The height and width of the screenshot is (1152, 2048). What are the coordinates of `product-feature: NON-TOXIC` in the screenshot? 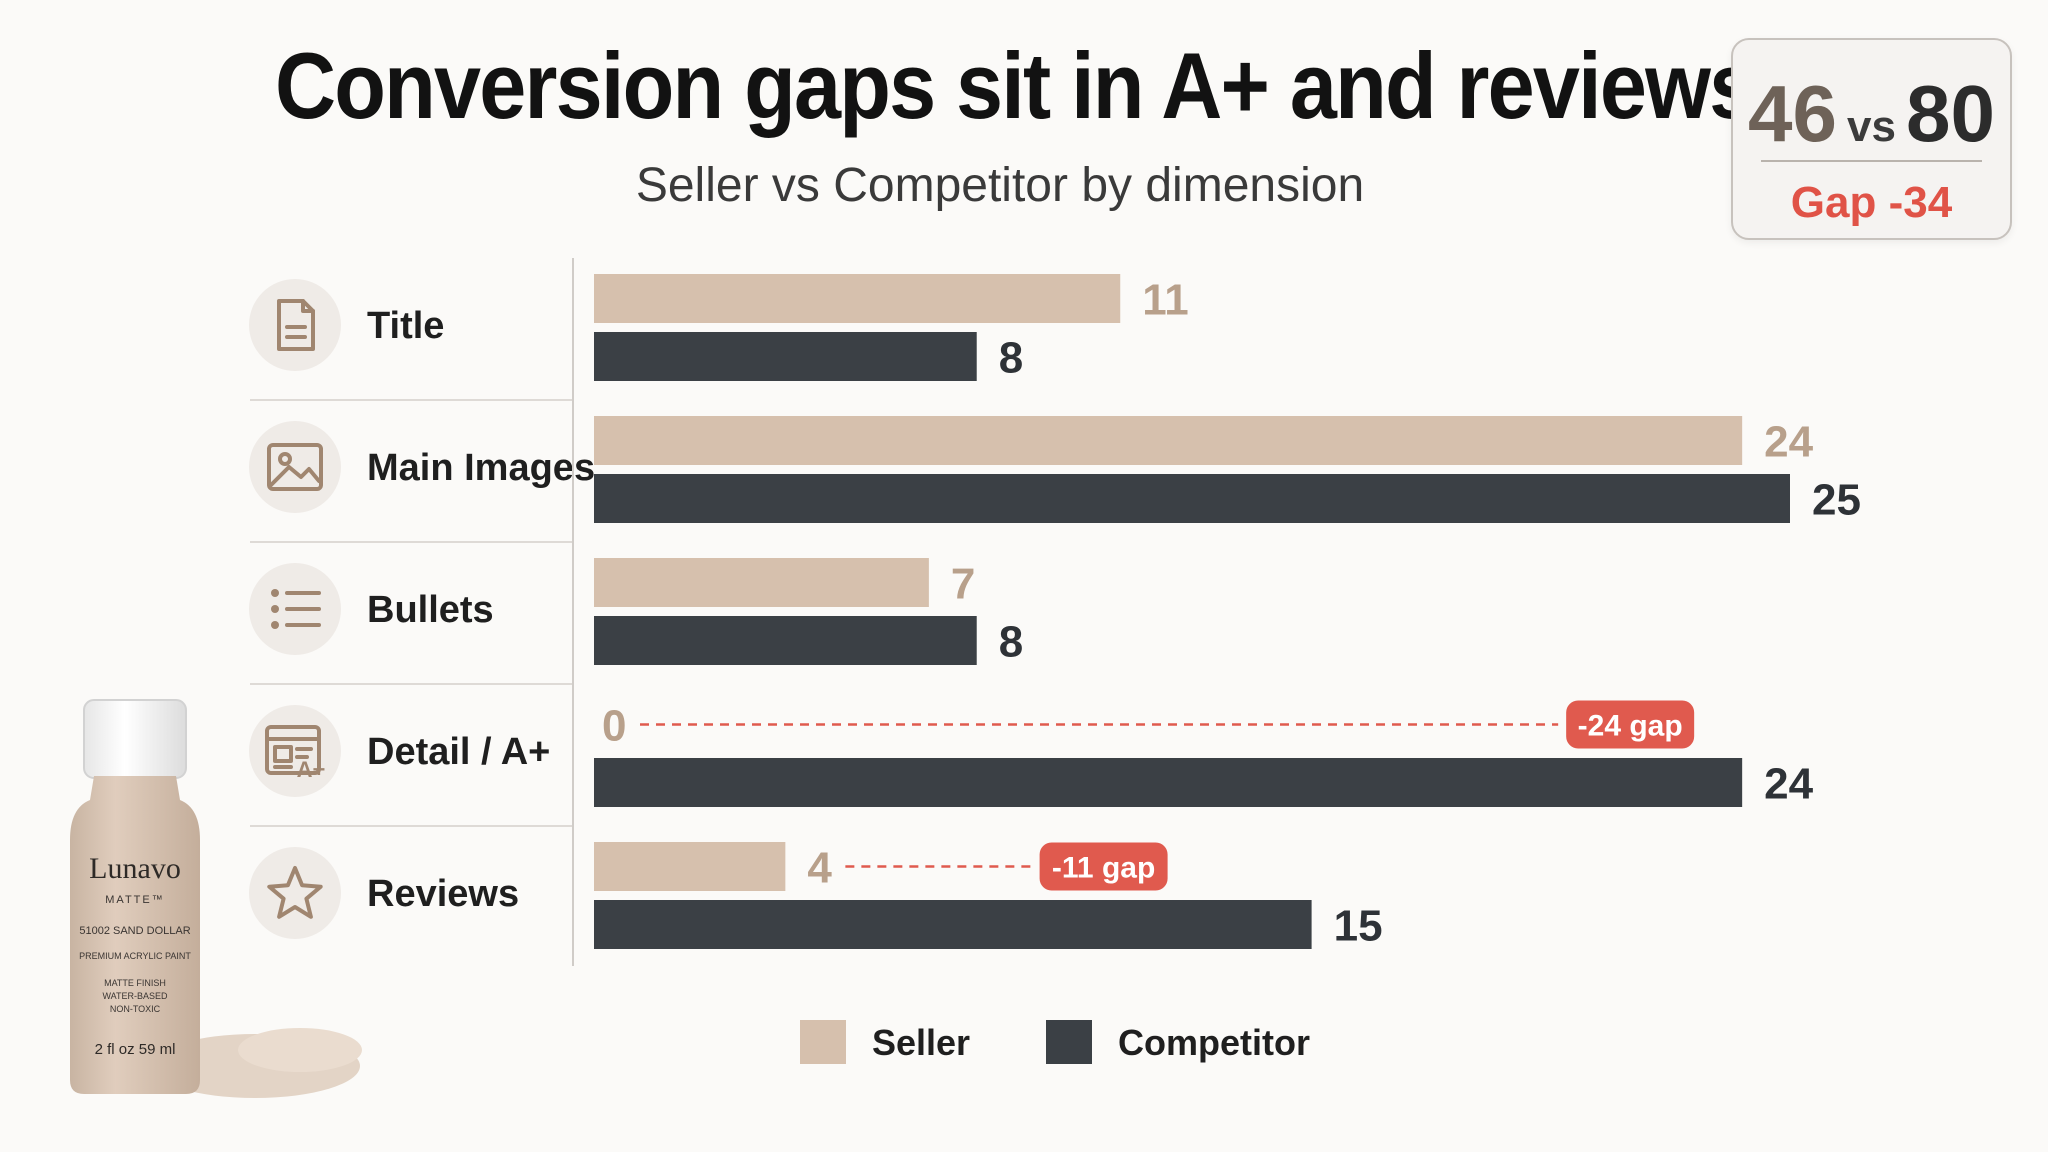 It's located at (135, 1009).